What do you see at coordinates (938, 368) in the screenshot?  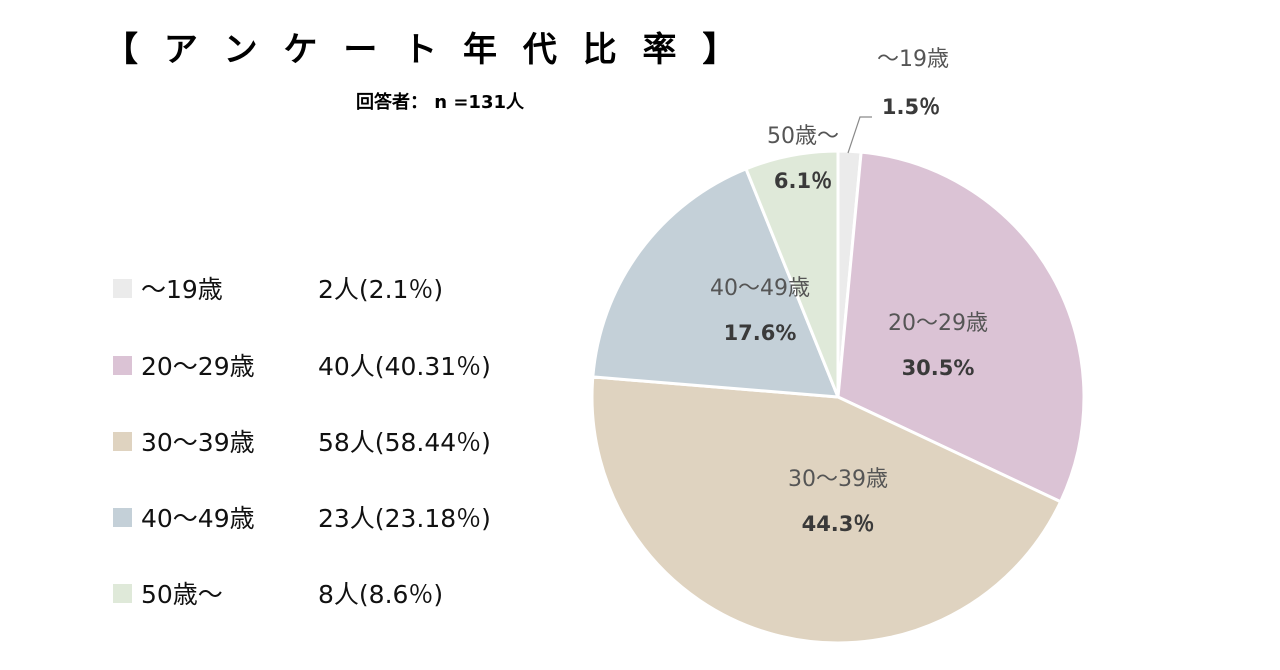 I see `pie-value-label: 30.5%` at bounding box center [938, 368].